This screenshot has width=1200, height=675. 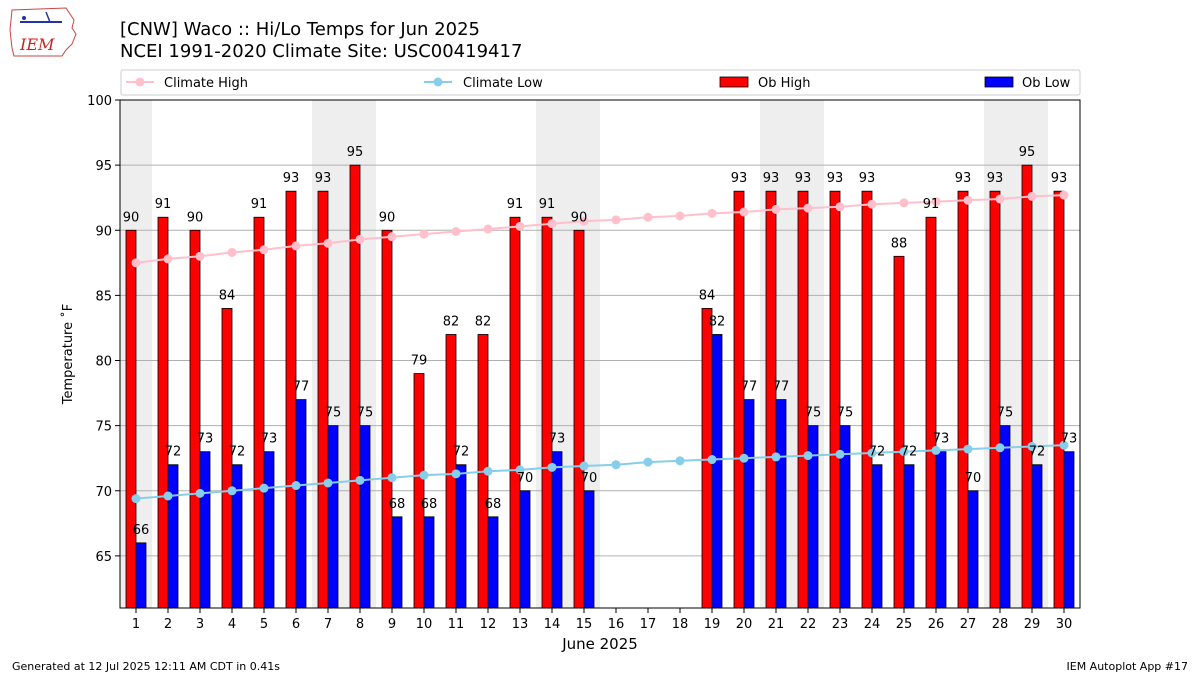 I want to click on ob-low-label: 77, so click(x=749, y=387).